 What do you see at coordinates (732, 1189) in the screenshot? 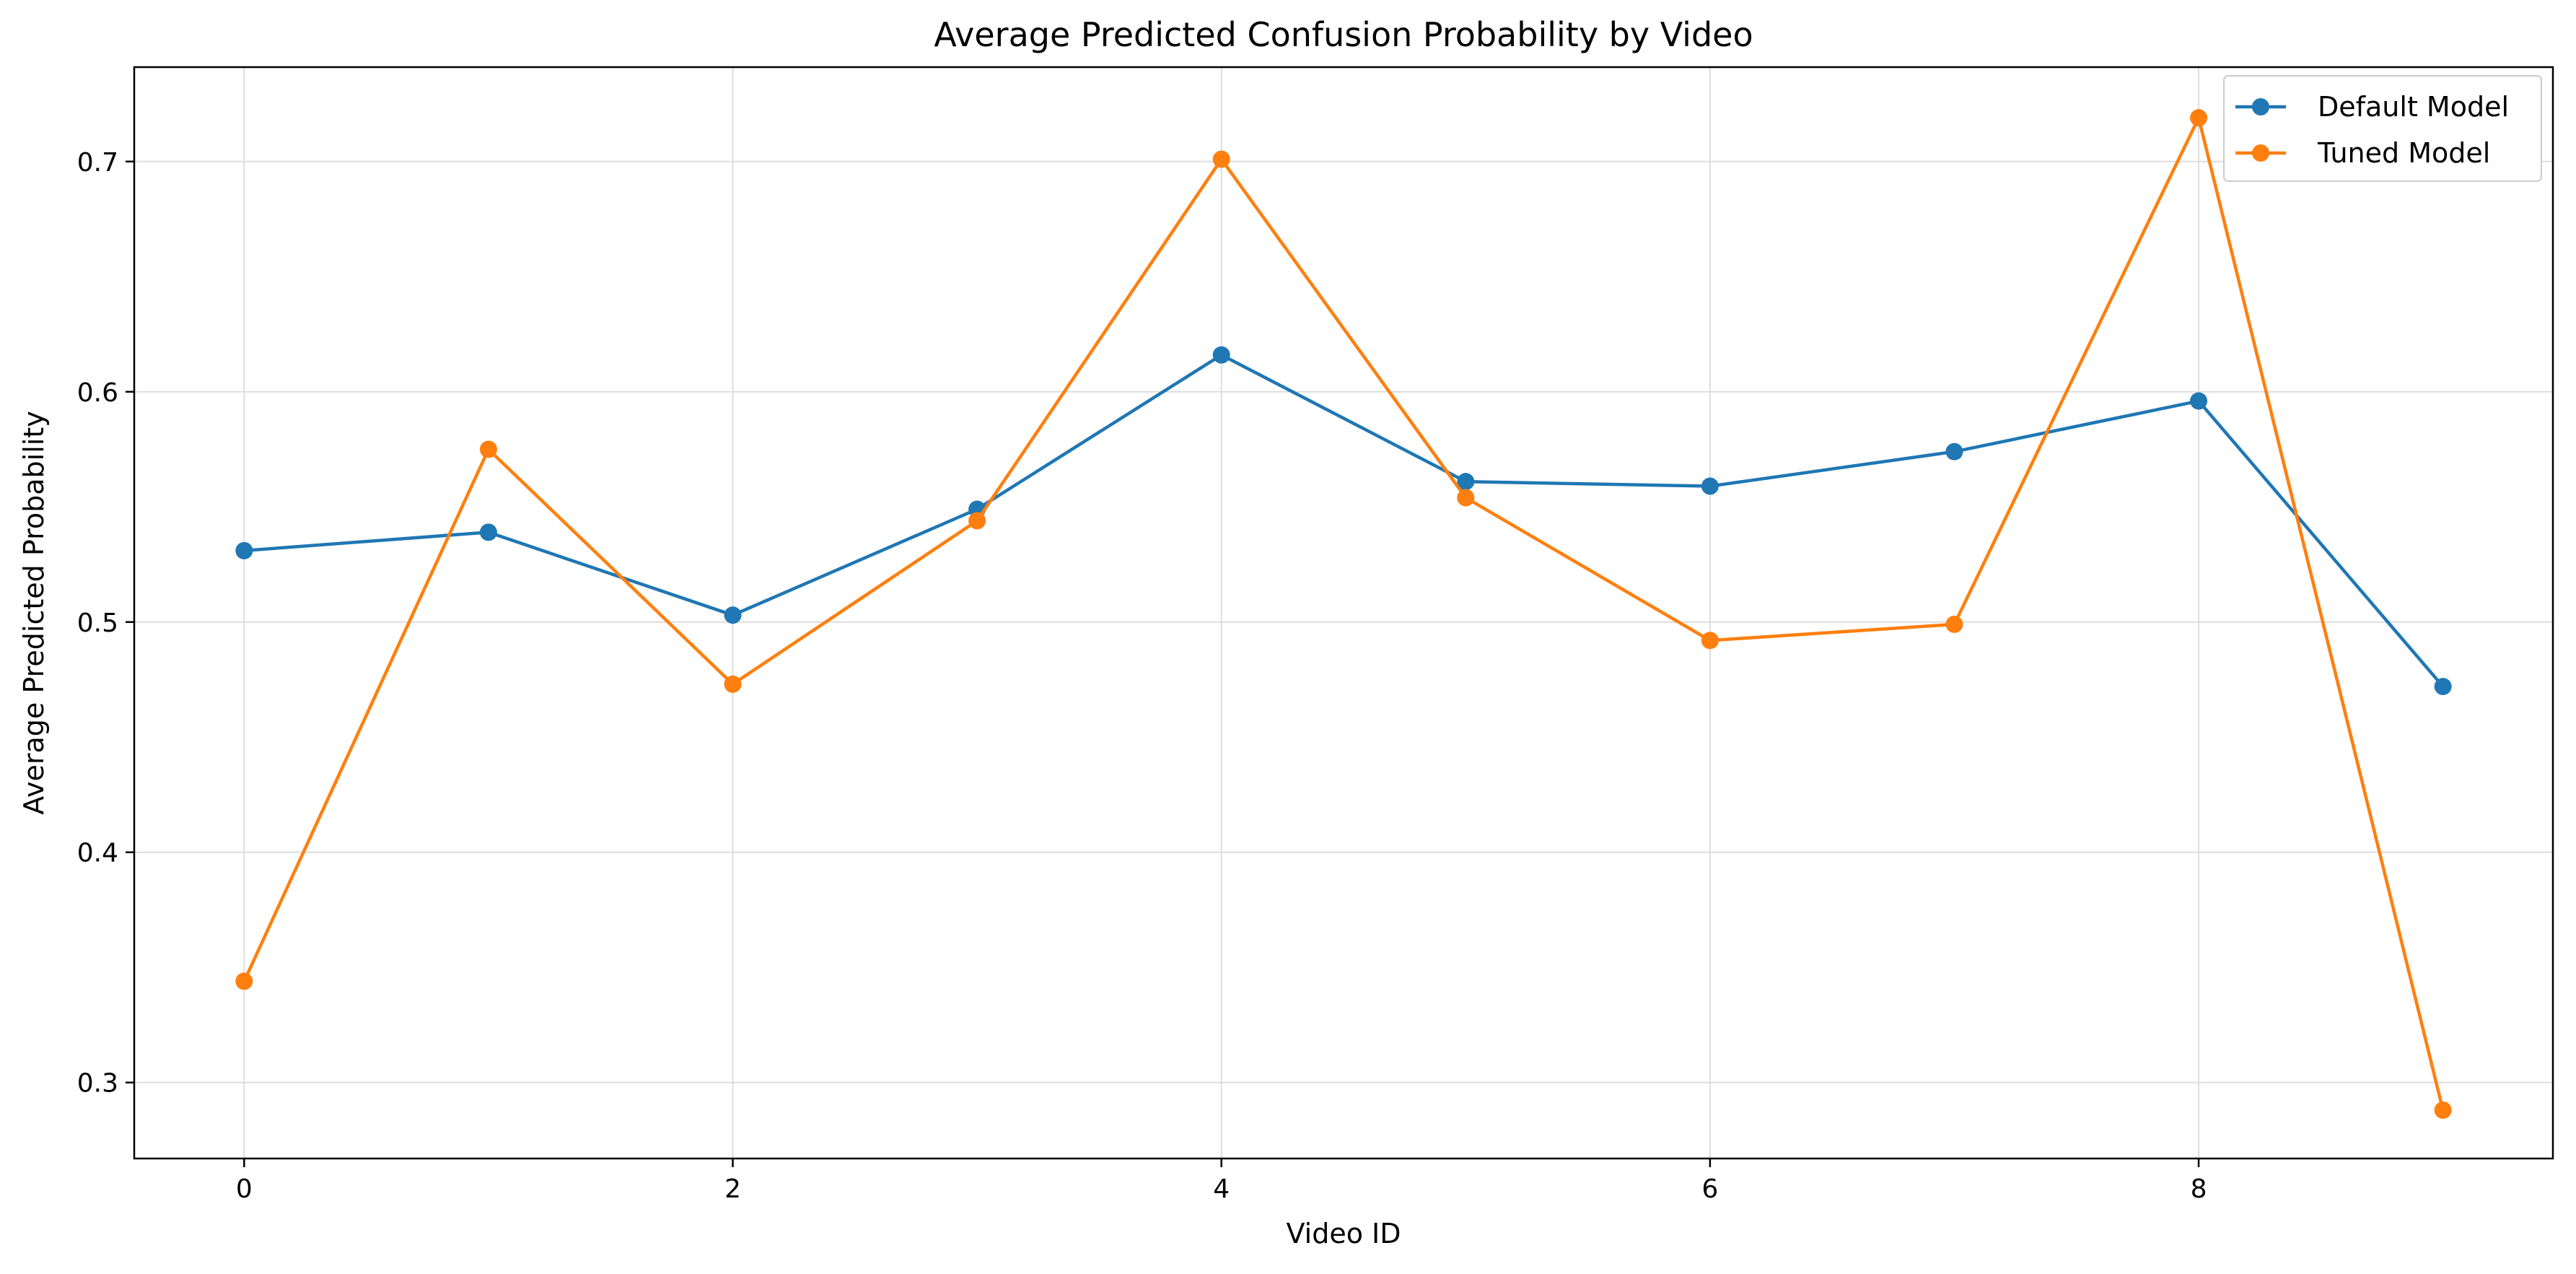
I see `x-tick-label: 2` at bounding box center [732, 1189].